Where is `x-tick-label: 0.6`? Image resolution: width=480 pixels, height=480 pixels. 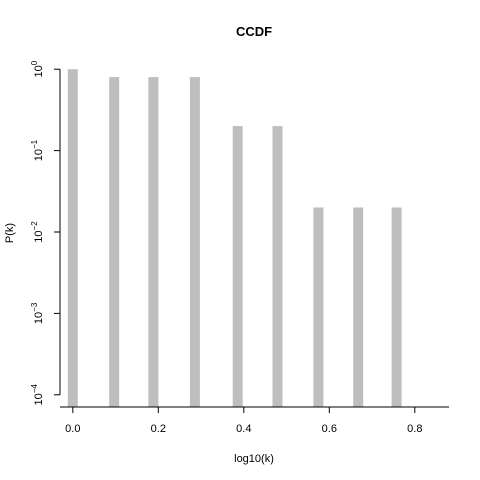 x-tick-label: 0.6 is located at coordinates (329, 429).